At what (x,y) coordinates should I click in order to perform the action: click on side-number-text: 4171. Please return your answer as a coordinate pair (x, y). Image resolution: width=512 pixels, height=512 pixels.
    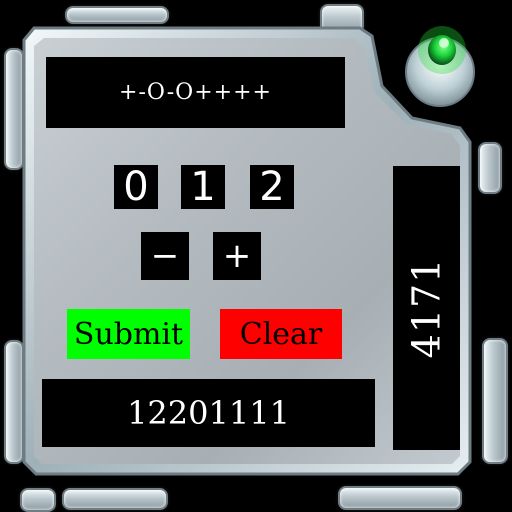
    Looking at the image, I should click on (426, 308).